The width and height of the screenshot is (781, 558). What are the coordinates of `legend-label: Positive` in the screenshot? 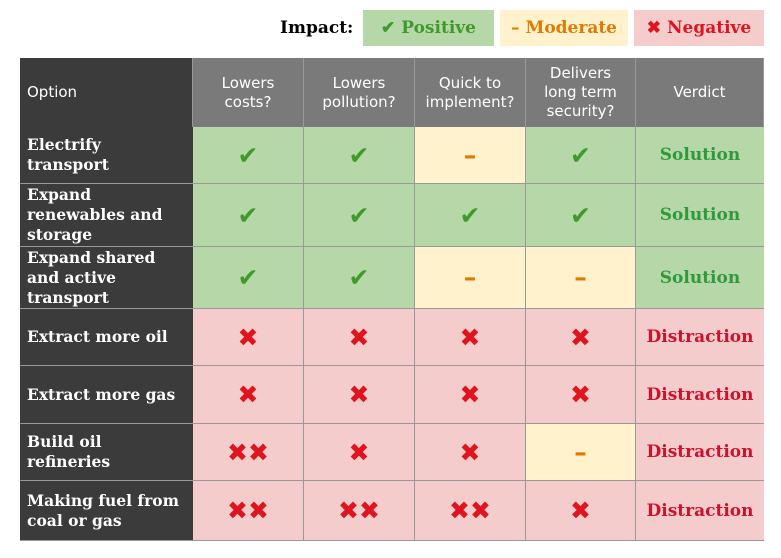 It's located at (438, 28).